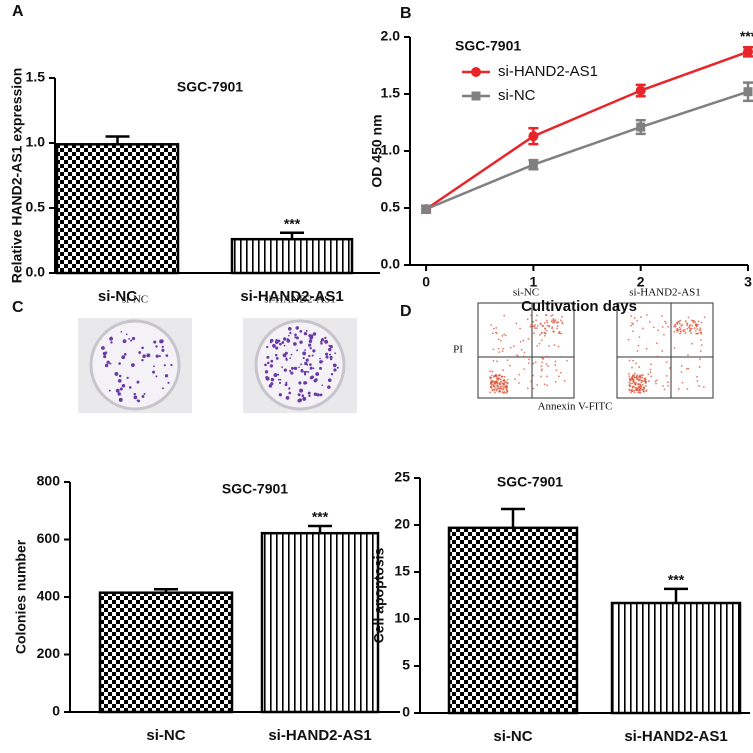 The width and height of the screenshot is (753, 753). I want to click on flow-plot, so click(526, 350).